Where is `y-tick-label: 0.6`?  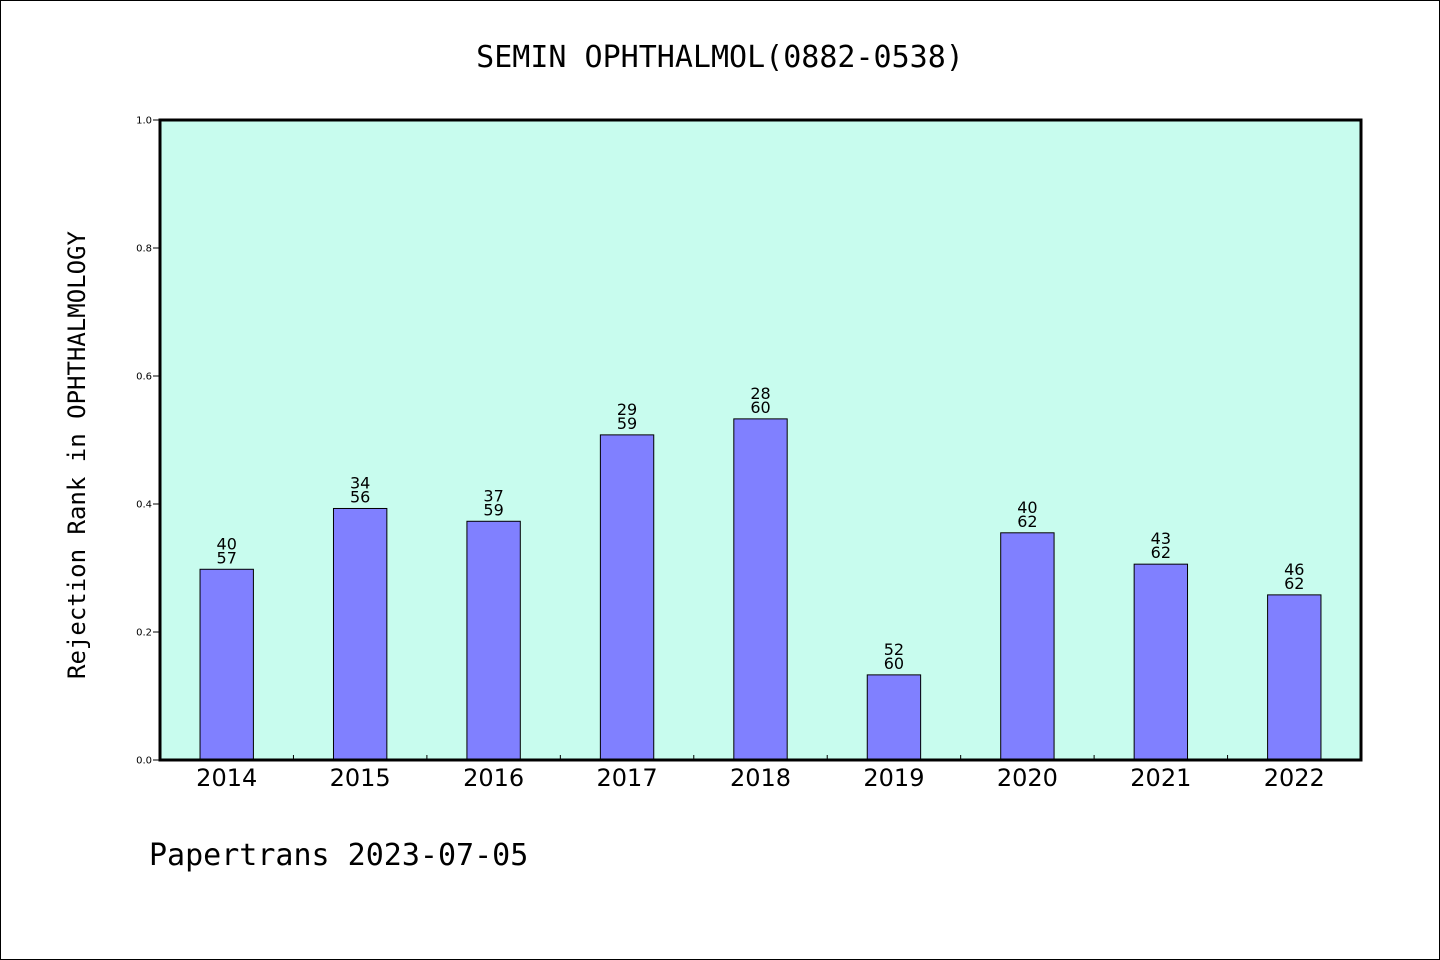 y-tick-label: 0.6 is located at coordinates (144, 377).